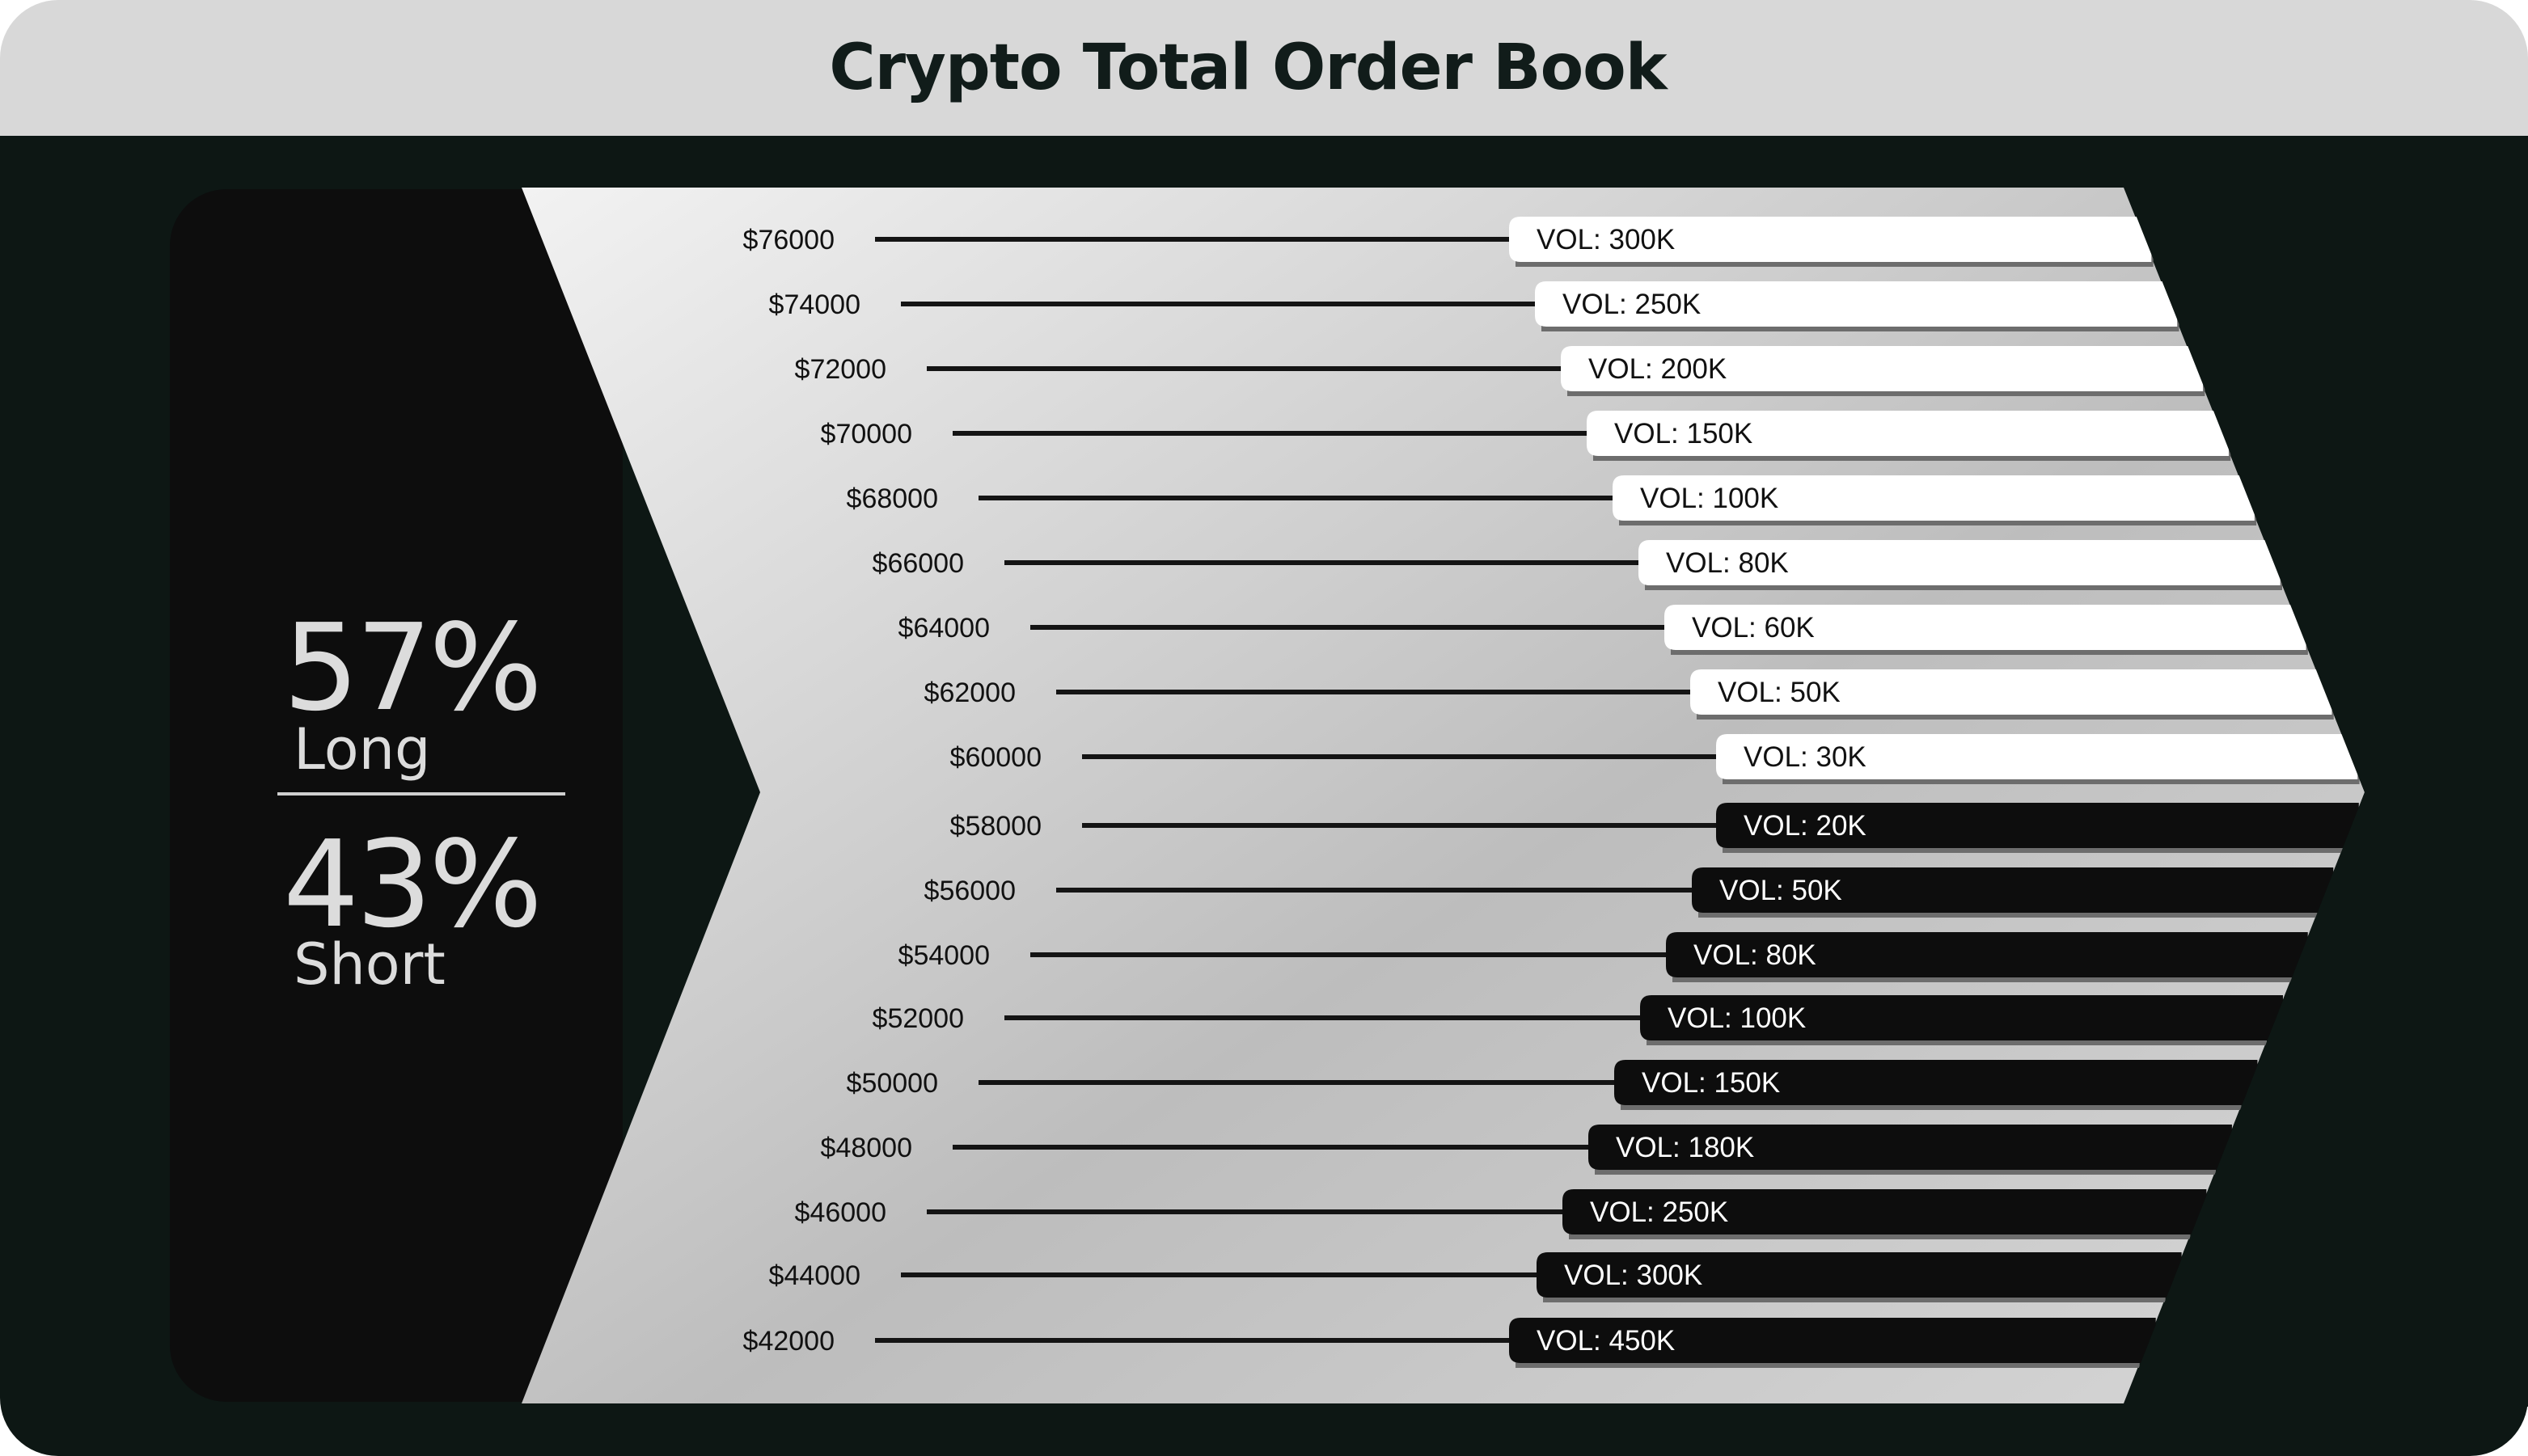 Image resolution: width=2528 pixels, height=1456 pixels. Describe the element at coordinates (867, 434) in the screenshot. I see `price-label: $70000` at that location.